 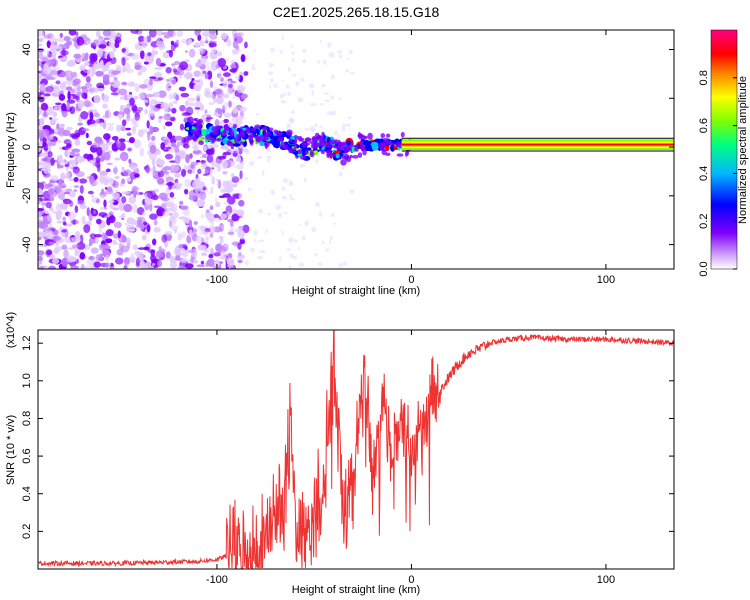 What do you see at coordinates (704, 173) in the screenshot?
I see `colorbar-tick-label: 0.4` at bounding box center [704, 173].